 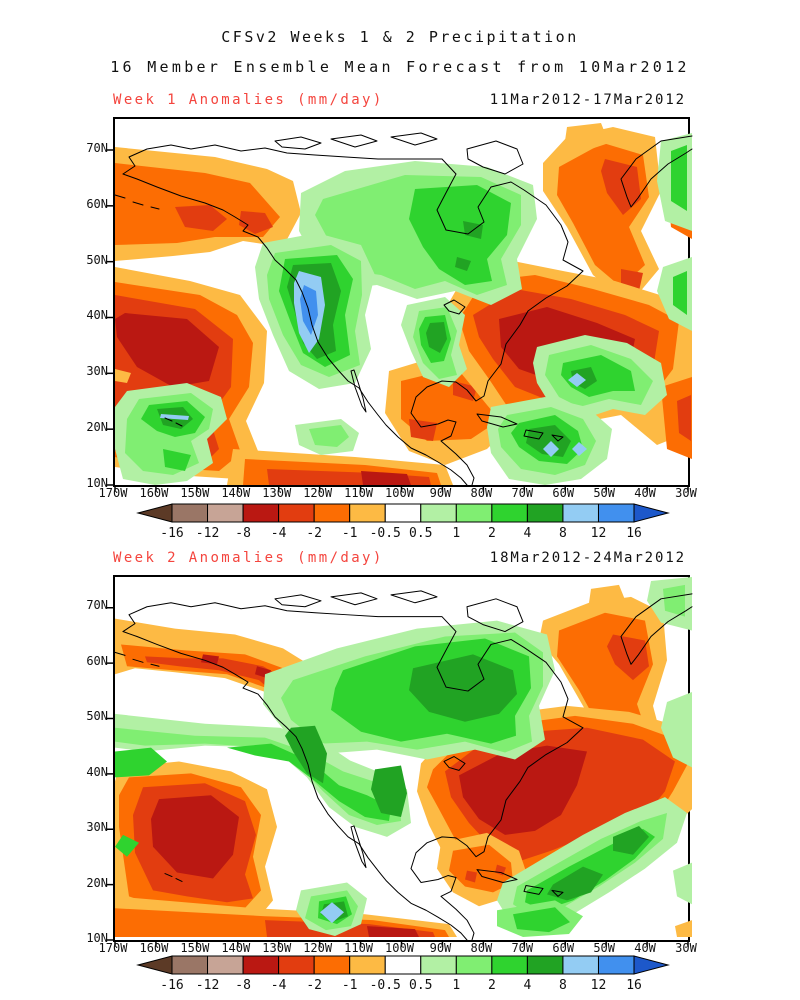 I want to click on colorbar-week1: -16 -12 -8 -4 -2 -1 -0.5 0.5 1 2 4 8 12 16, so click(x=403, y=522).